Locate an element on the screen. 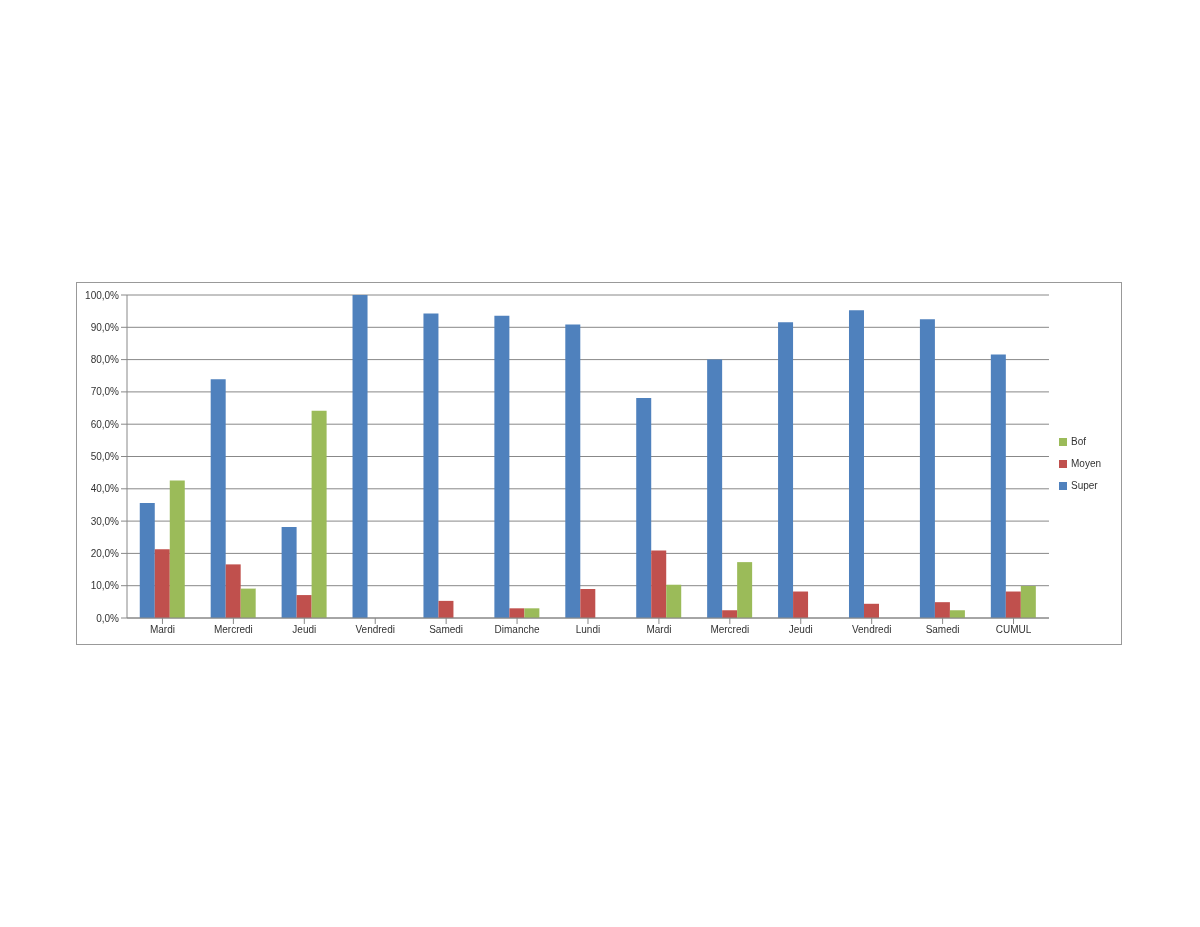  x-tick-label: Dimanche is located at coordinates (517, 630).